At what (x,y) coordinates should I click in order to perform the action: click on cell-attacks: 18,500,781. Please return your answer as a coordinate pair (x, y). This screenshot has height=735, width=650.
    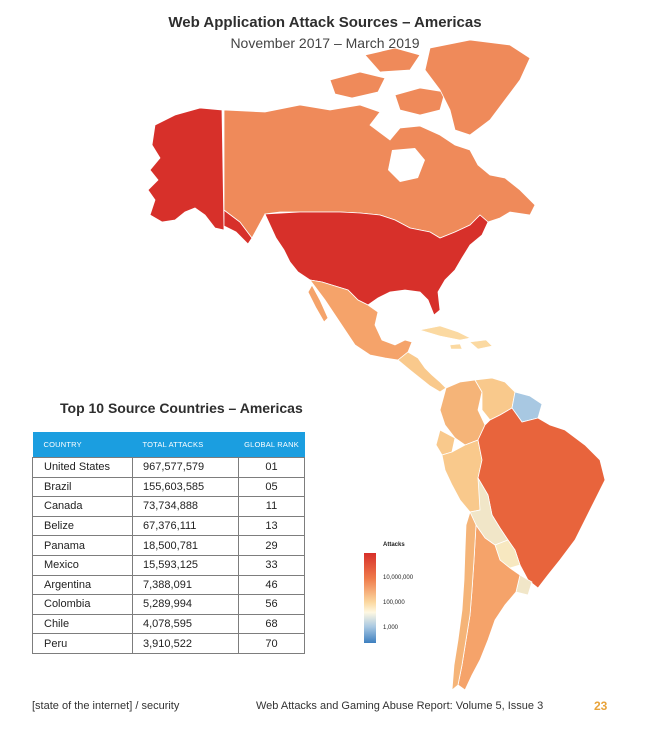
    Looking at the image, I should click on (185, 545).